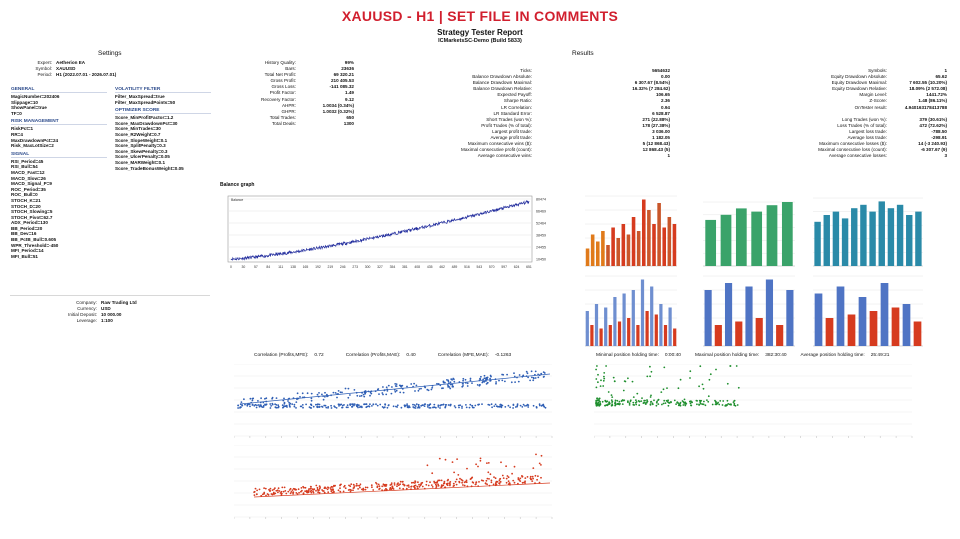  I want to click on x-tick-label: 597, so click(504, 267).